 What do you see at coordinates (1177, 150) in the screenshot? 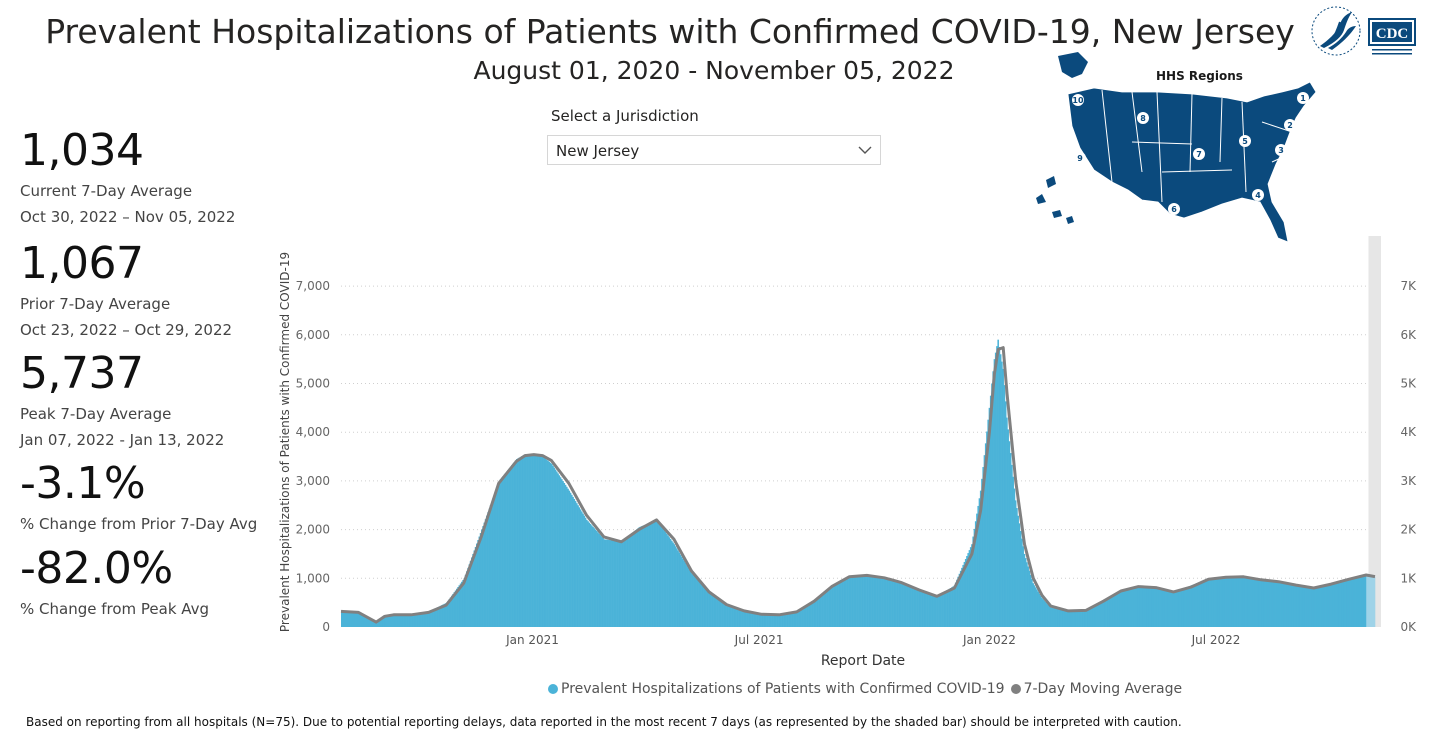
I see `hhs-regions-map: 1 2 3 4 5 6 7 8 9 10` at bounding box center [1177, 150].